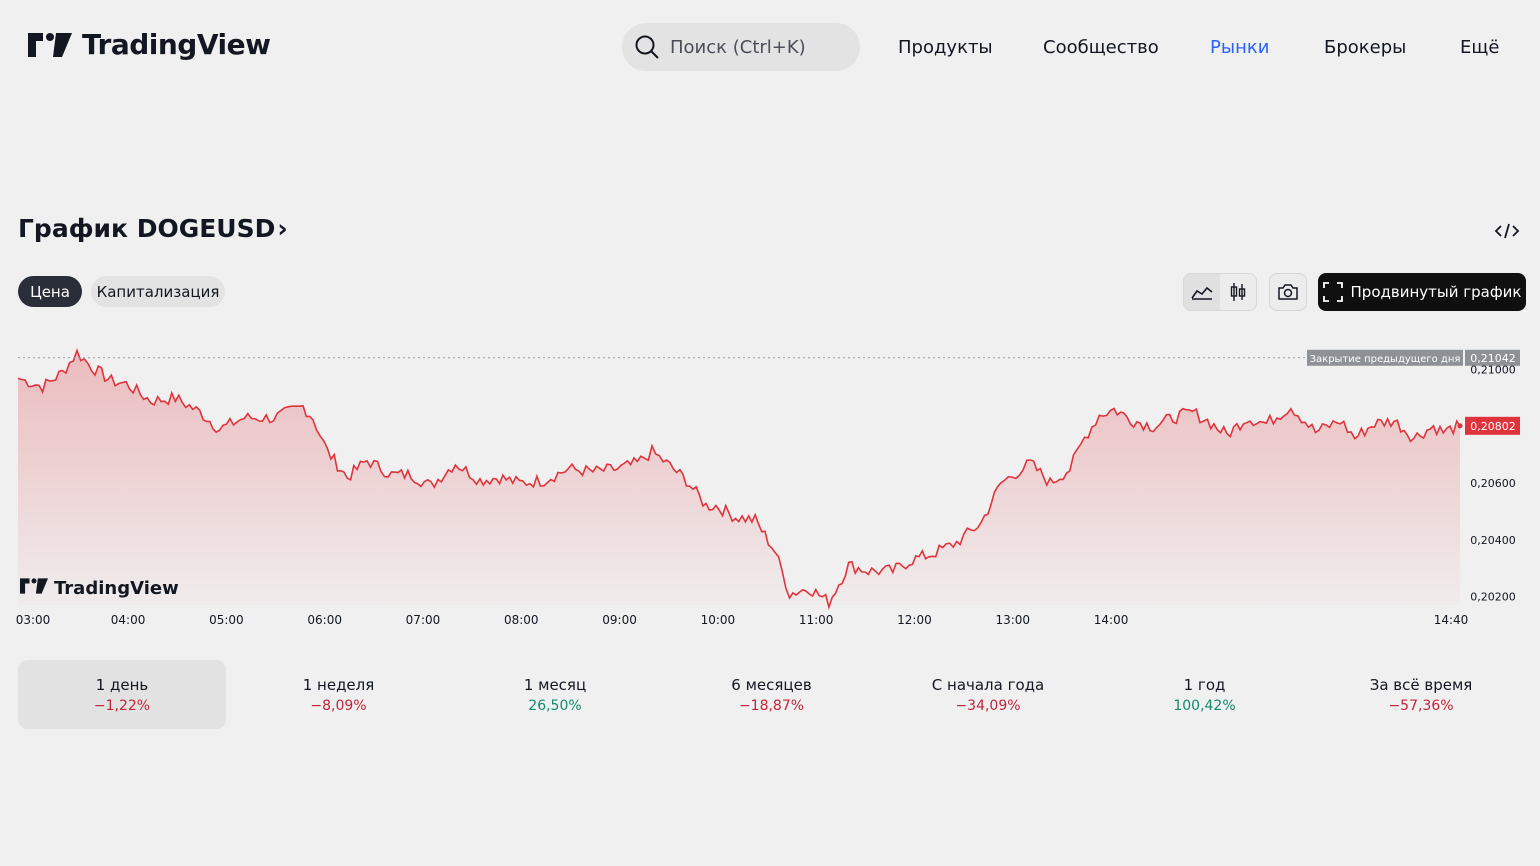  I want to click on camera-icon, so click(1288, 292).